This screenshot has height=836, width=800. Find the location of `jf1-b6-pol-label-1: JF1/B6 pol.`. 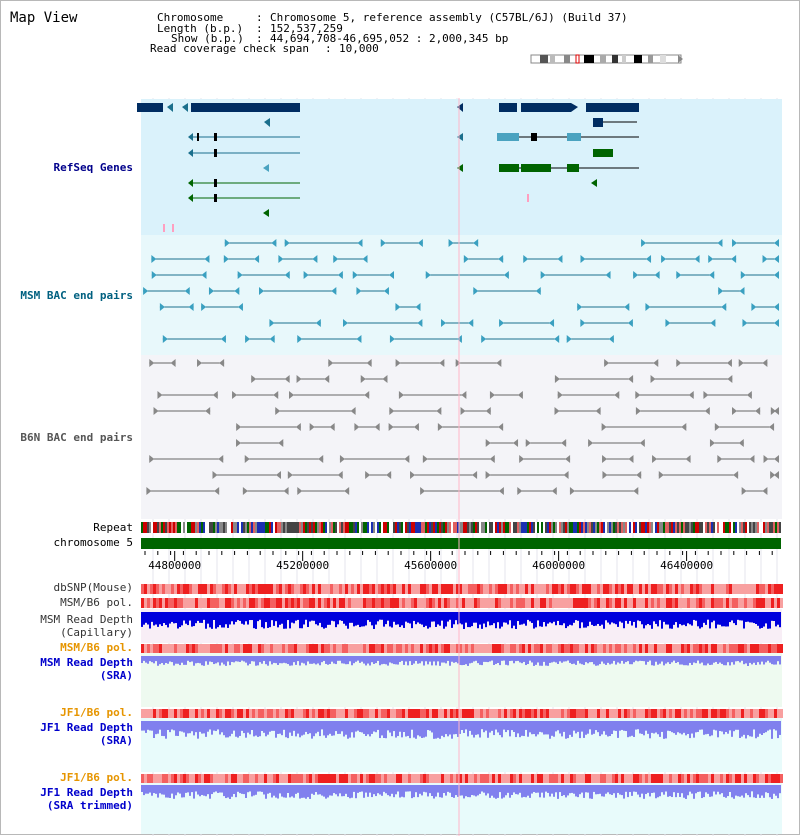

jf1-b6-pol-label-1: JF1/B6 pol. is located at coordinates (96, 712).